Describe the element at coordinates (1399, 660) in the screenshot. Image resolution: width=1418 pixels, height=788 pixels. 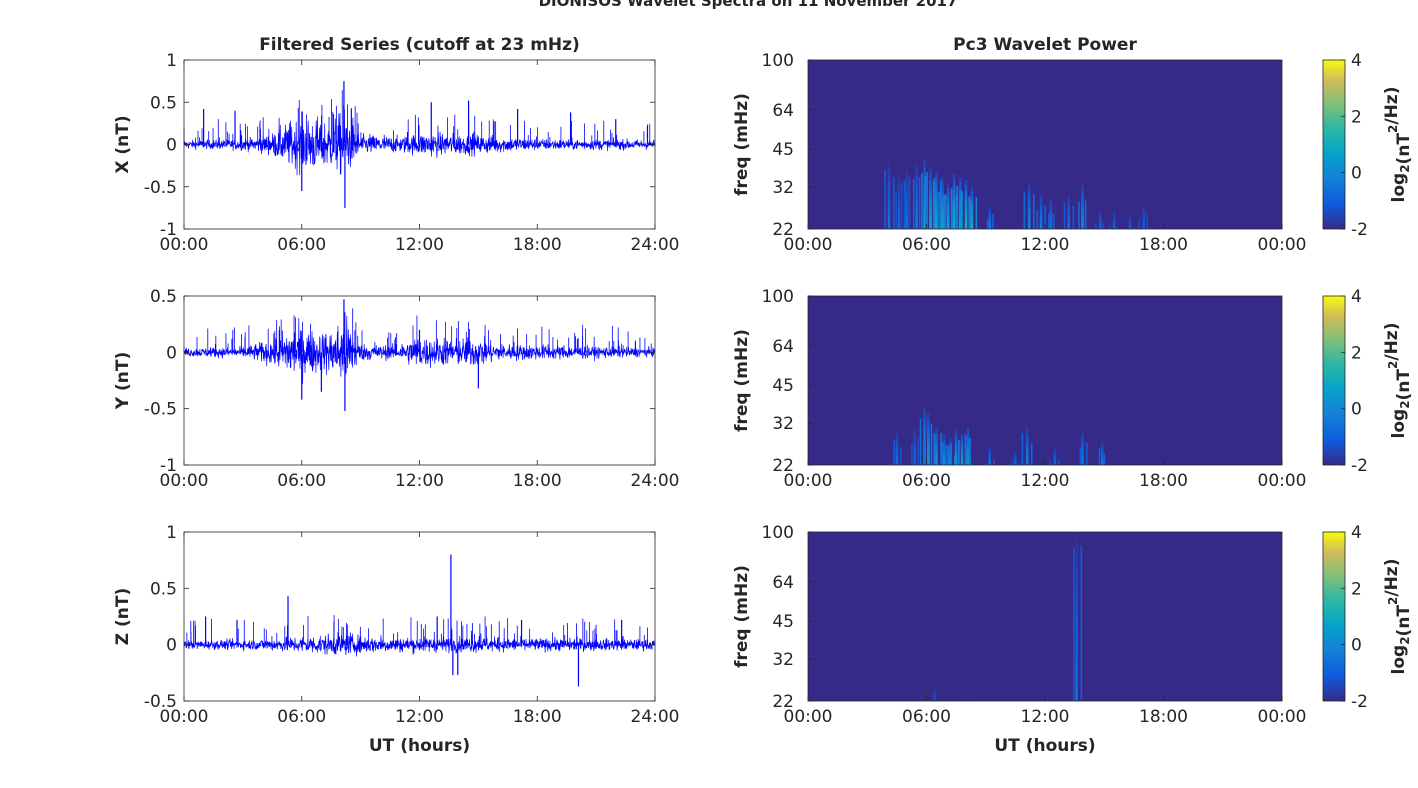
I see `colorbar-label-part: log` at that location.